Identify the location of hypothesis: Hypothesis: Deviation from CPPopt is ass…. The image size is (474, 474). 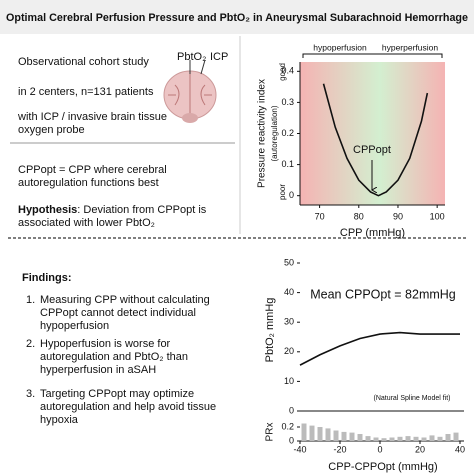
(125, 217).